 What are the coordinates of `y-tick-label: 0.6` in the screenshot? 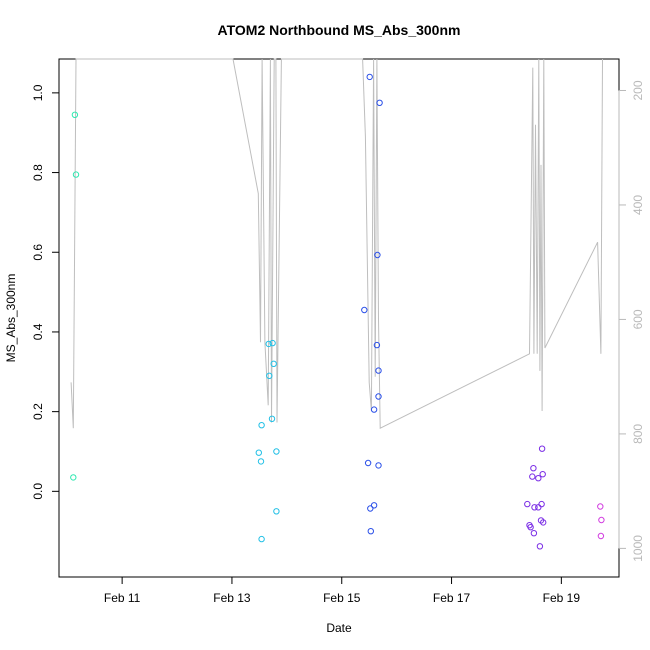 It's located at (38, 252).